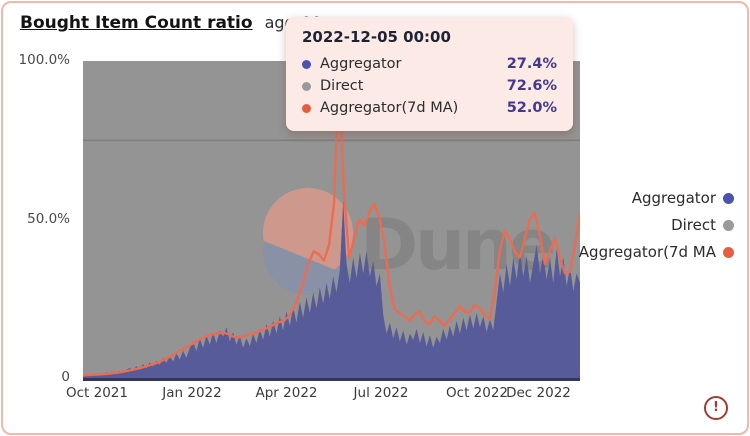 This screenshot has width=750, height=436. Describe the element at coordinates (381, 393) in the screenshot. I see `x-tick-label: Jul 2022` at that location.